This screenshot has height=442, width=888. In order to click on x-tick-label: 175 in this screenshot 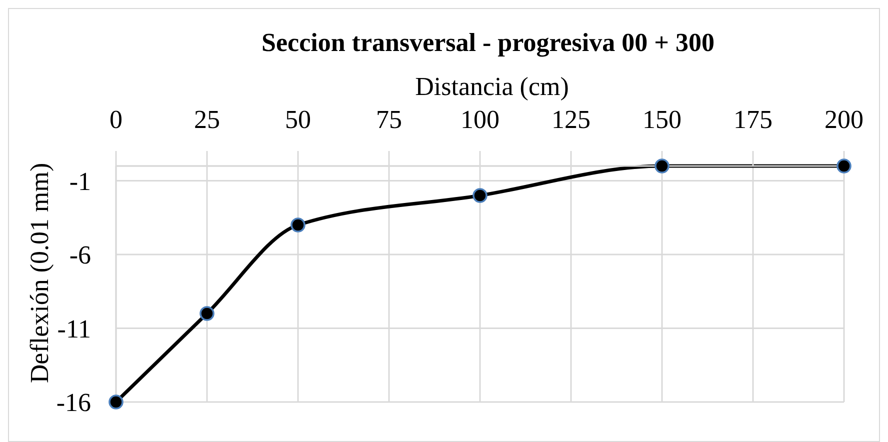, I will do `click(753, 119)`.